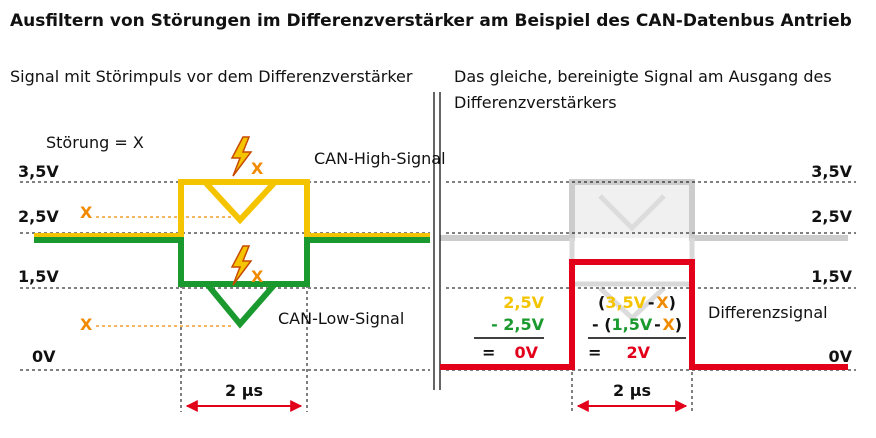 The height and width of the screenshot is (438, 876). Describe the element at coordinates (523, 302) in the screenshot. I see `calc-left-a: 2,5V` at that location.